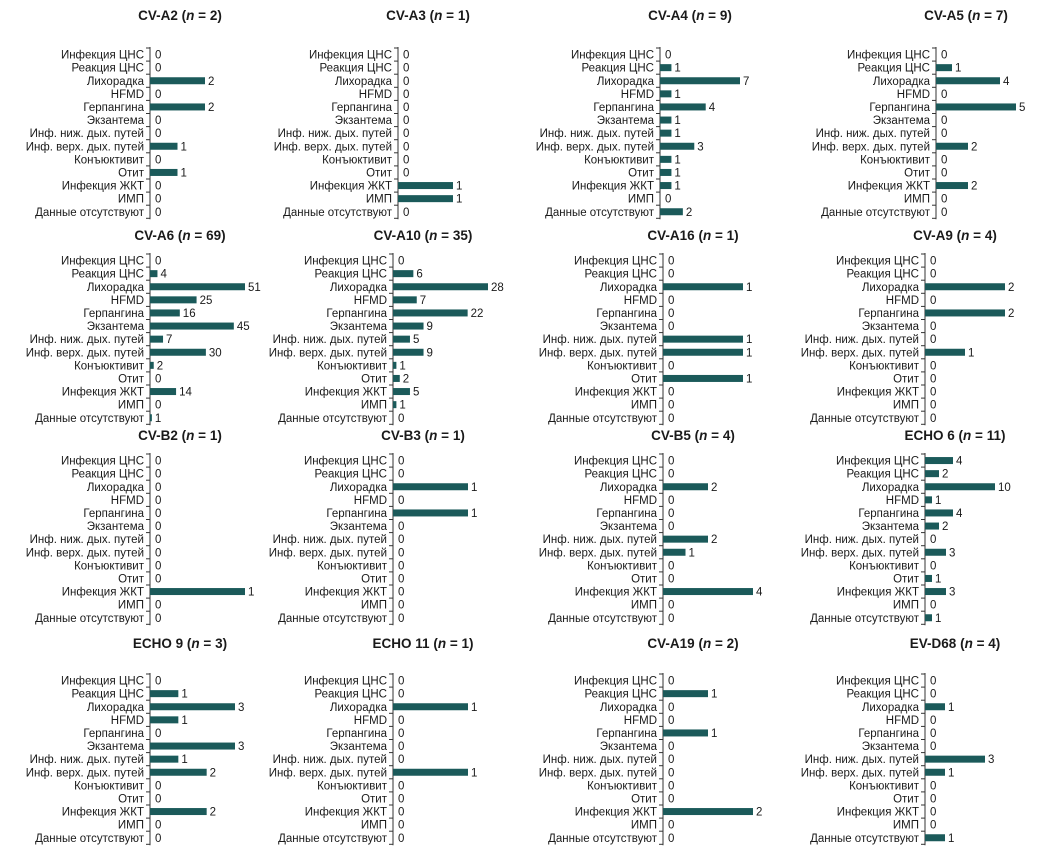 The width and height of the screenshot is (1041, 846). I want to click on panel-title-name: CV-A2, so click(158, 15).